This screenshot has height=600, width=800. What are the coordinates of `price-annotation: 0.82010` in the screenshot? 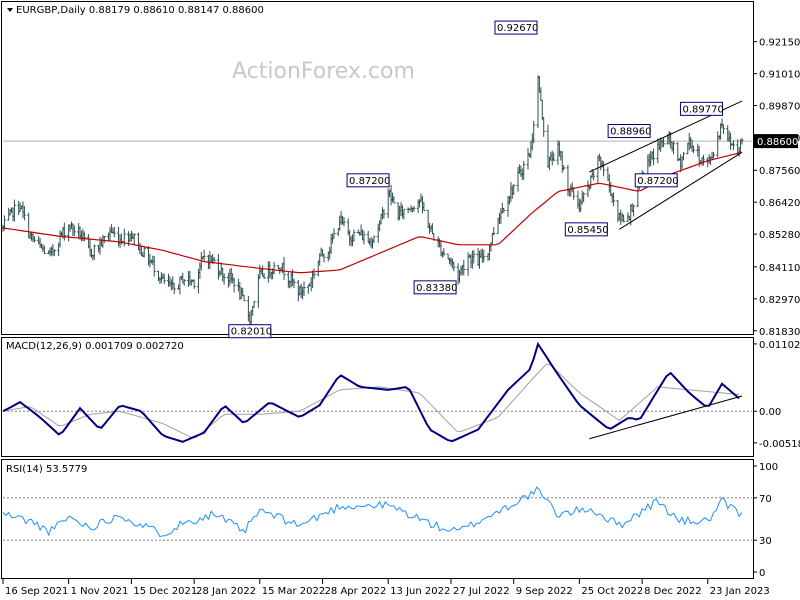 It's located at (250, 331).